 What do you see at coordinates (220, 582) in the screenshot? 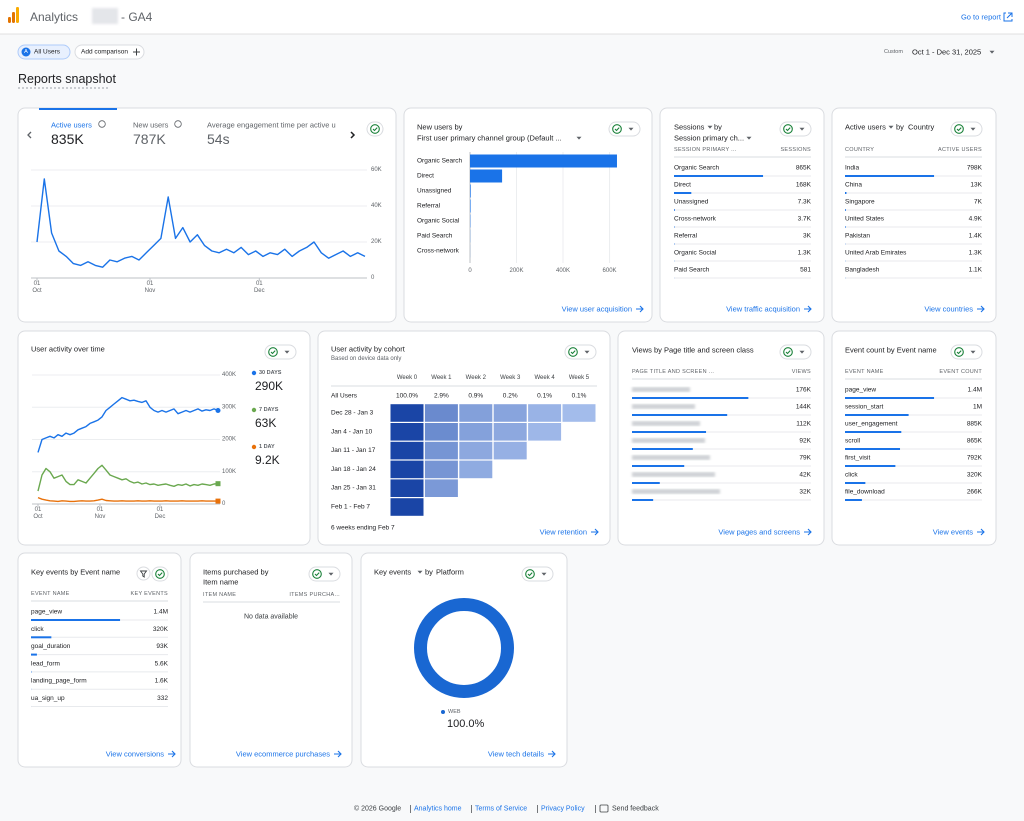
I see `card-dimension: Item name` at bounding box center [220, 582].